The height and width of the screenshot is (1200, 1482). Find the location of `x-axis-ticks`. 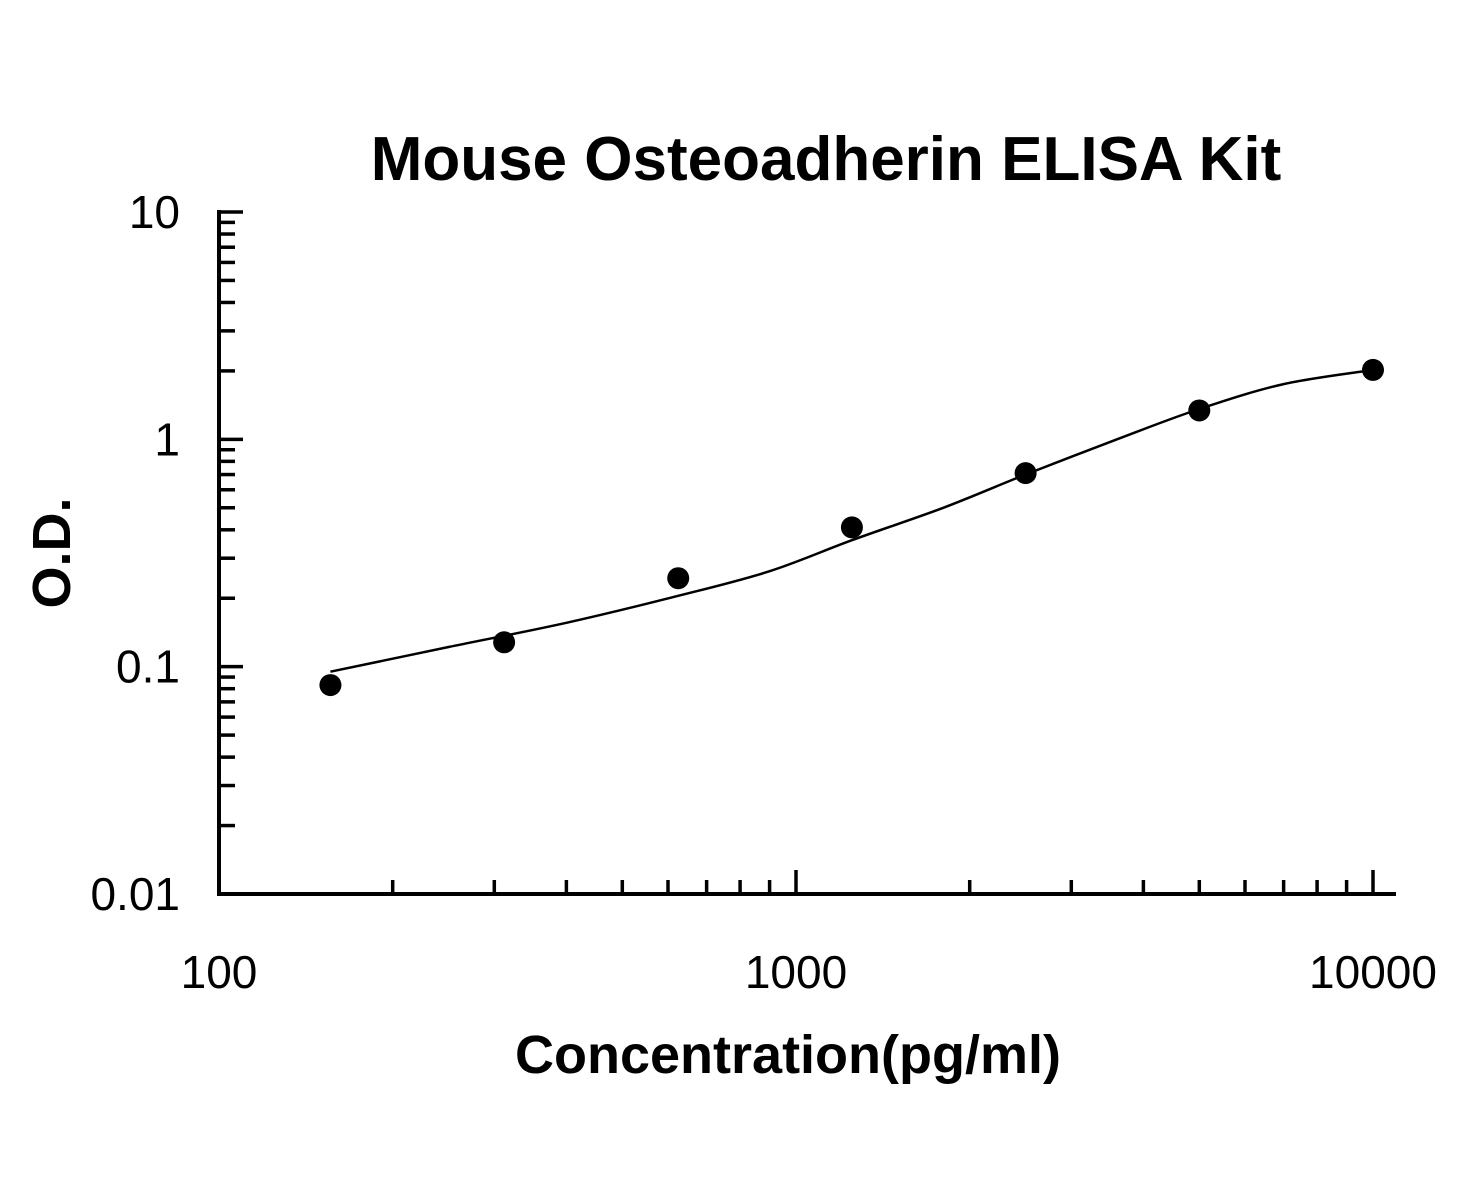

x-axis-ticks is located at coordinates (882, 882).